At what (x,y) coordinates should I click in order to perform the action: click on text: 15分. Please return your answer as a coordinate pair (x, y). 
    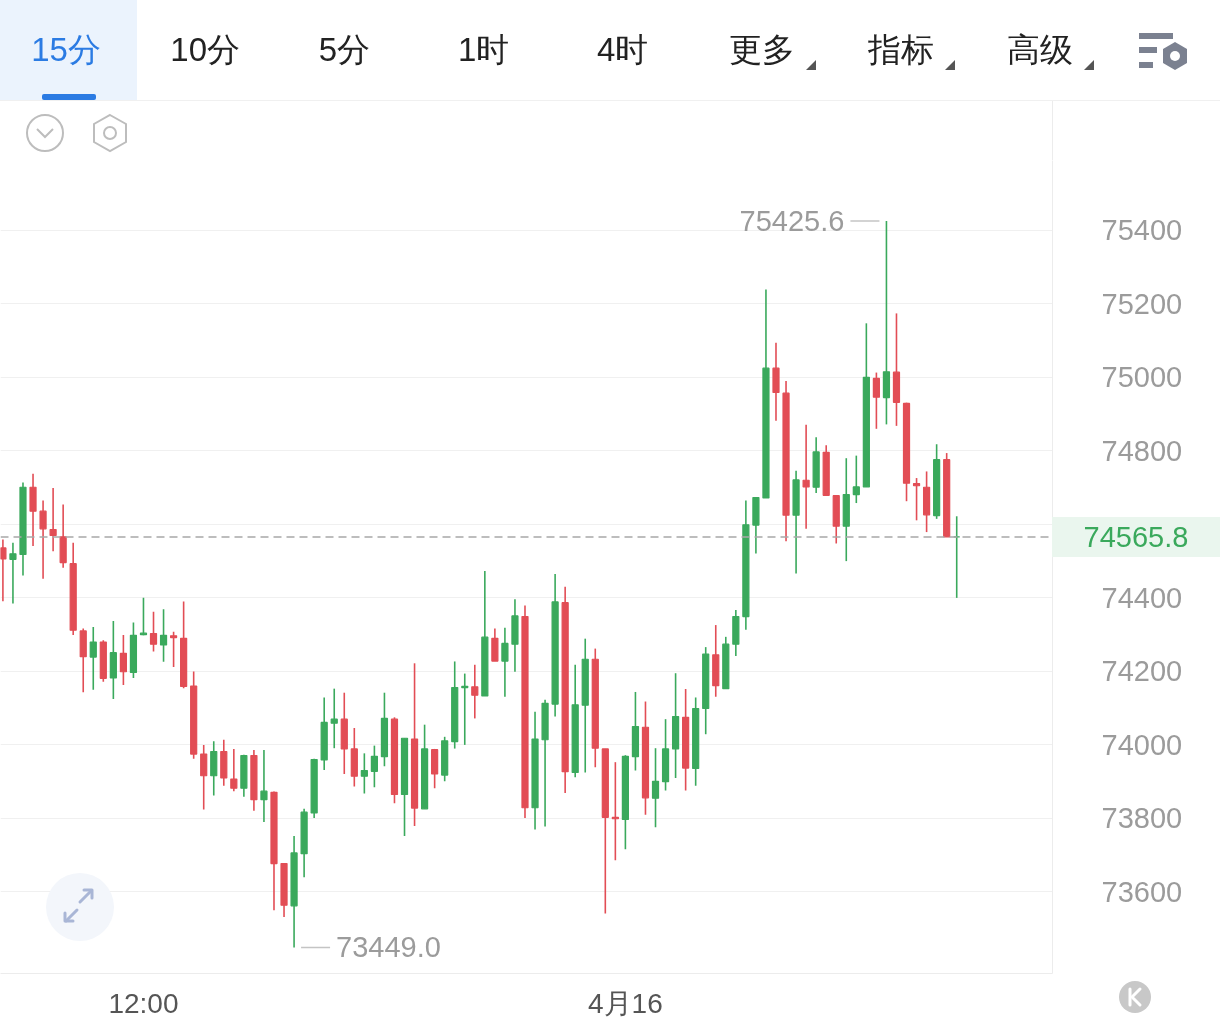
    Looking at the image, I should click on (66, 50).